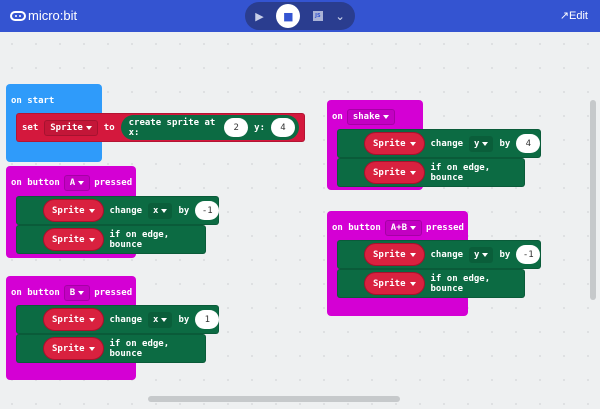  I want to click on create-sprite-block: create sprite at x: 2 y: 4, so click(209, 127).